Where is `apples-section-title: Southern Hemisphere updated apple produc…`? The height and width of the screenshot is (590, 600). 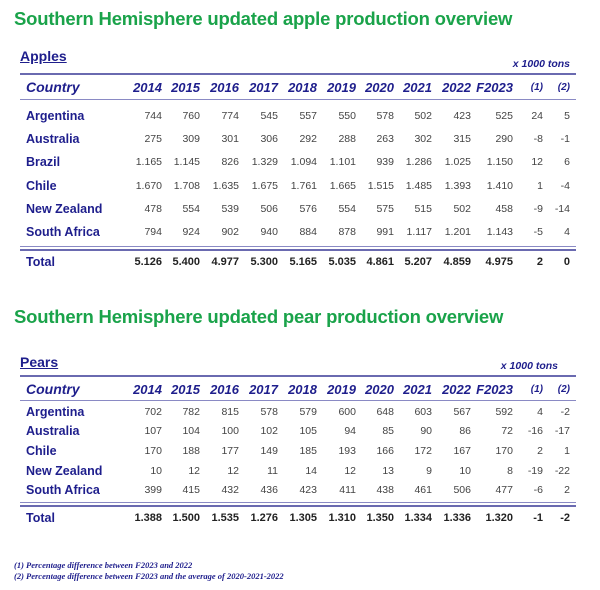
apples-section-title: Southern Hemisphere updated apple produc… is located at coordinates (263, 18).